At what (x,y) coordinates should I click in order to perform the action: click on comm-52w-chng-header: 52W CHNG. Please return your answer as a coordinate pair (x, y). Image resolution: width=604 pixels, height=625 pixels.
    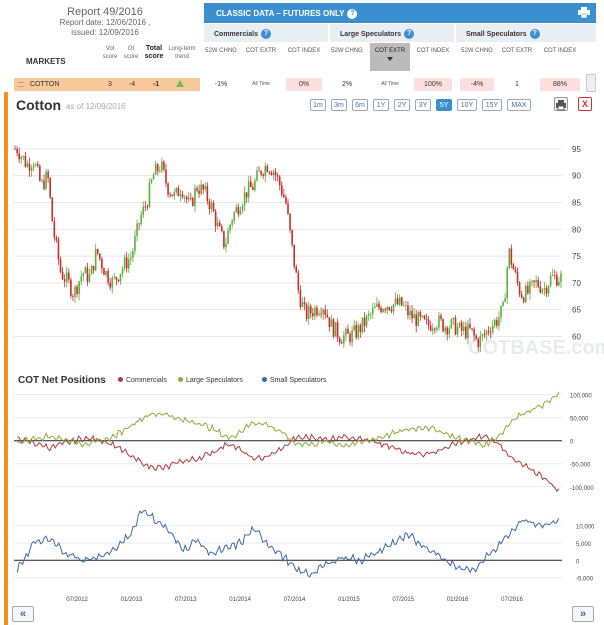
    Looking at the image, I should click on (221, 51).